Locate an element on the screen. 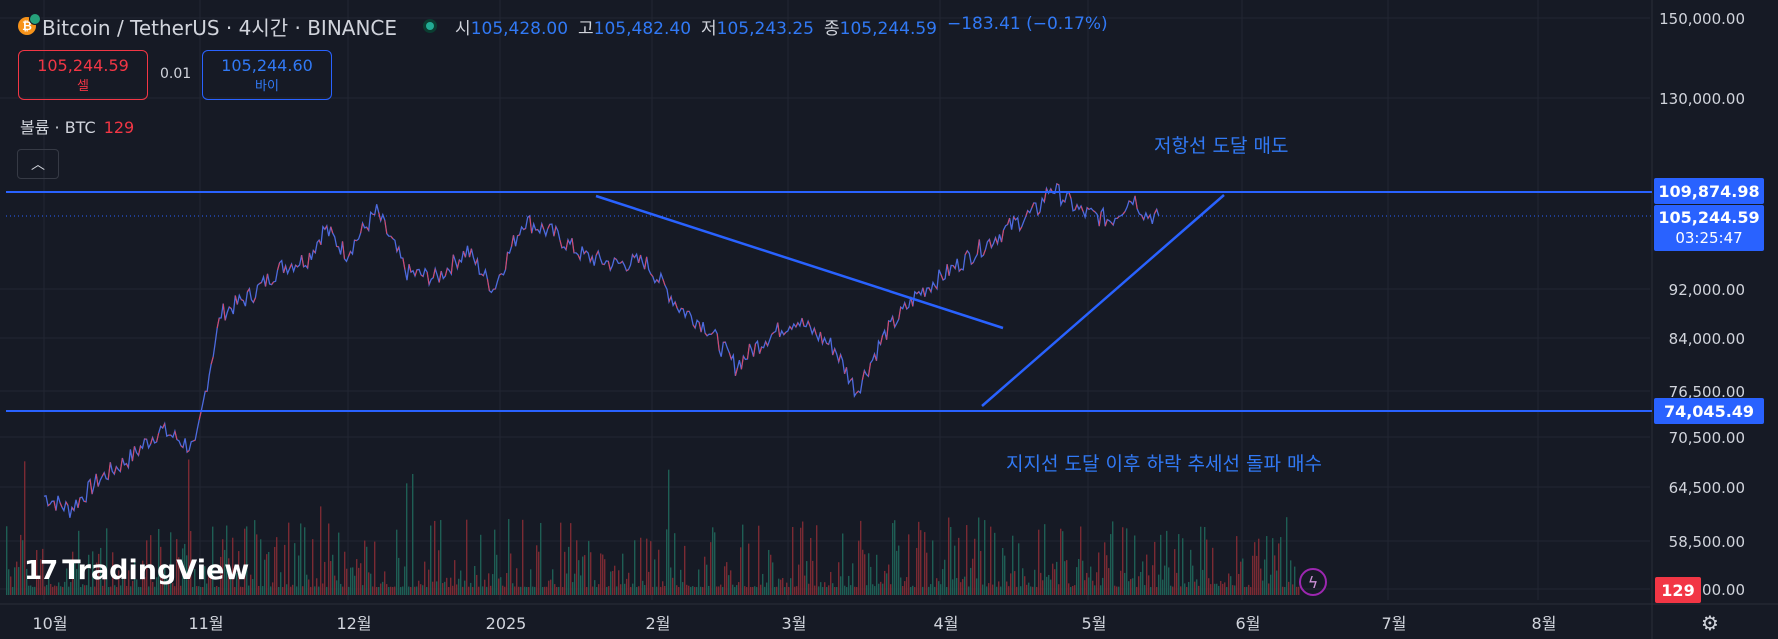 This screenshot has width=1778, height=639. symbol-title: Bitcoin / TetherUS · 4시간 · BINANCE is located at coordinates (220, 27).